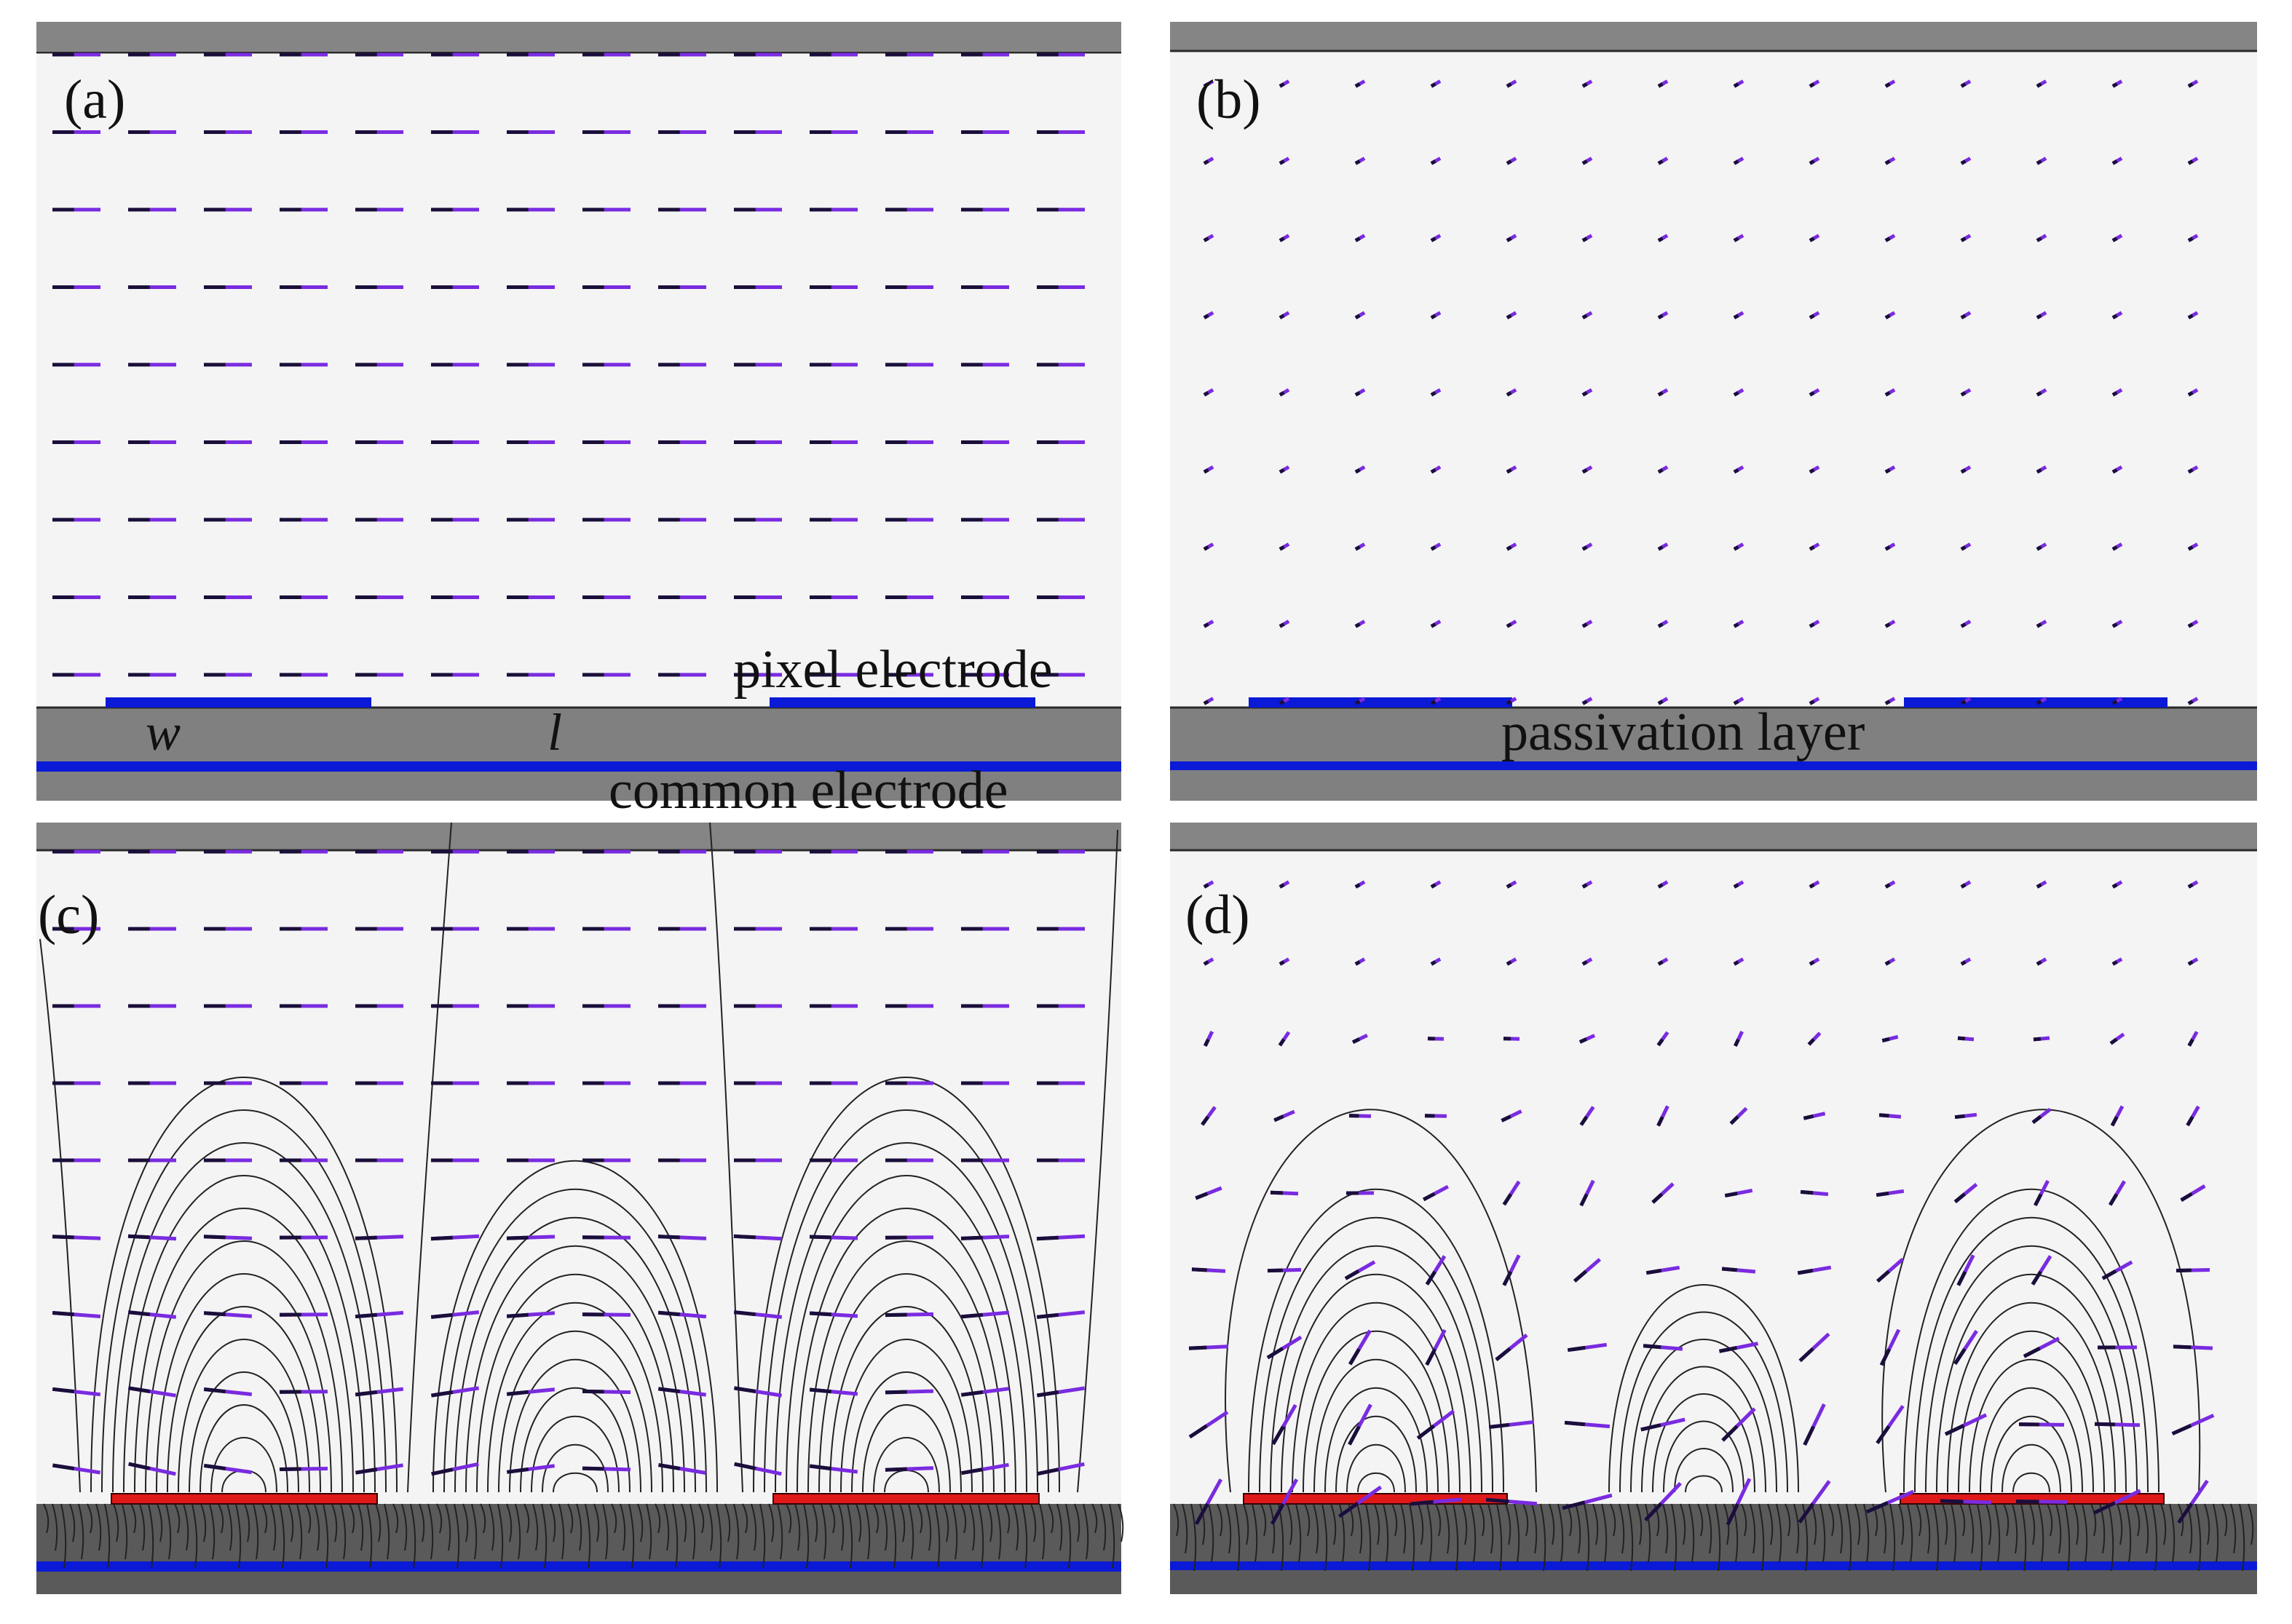 The height and width of the screenshot is (1624, 2292). Describe the element at coordinates (893, 670) in the screenshot. I see `pixel-electrode-label: pixel electrode` at that location.